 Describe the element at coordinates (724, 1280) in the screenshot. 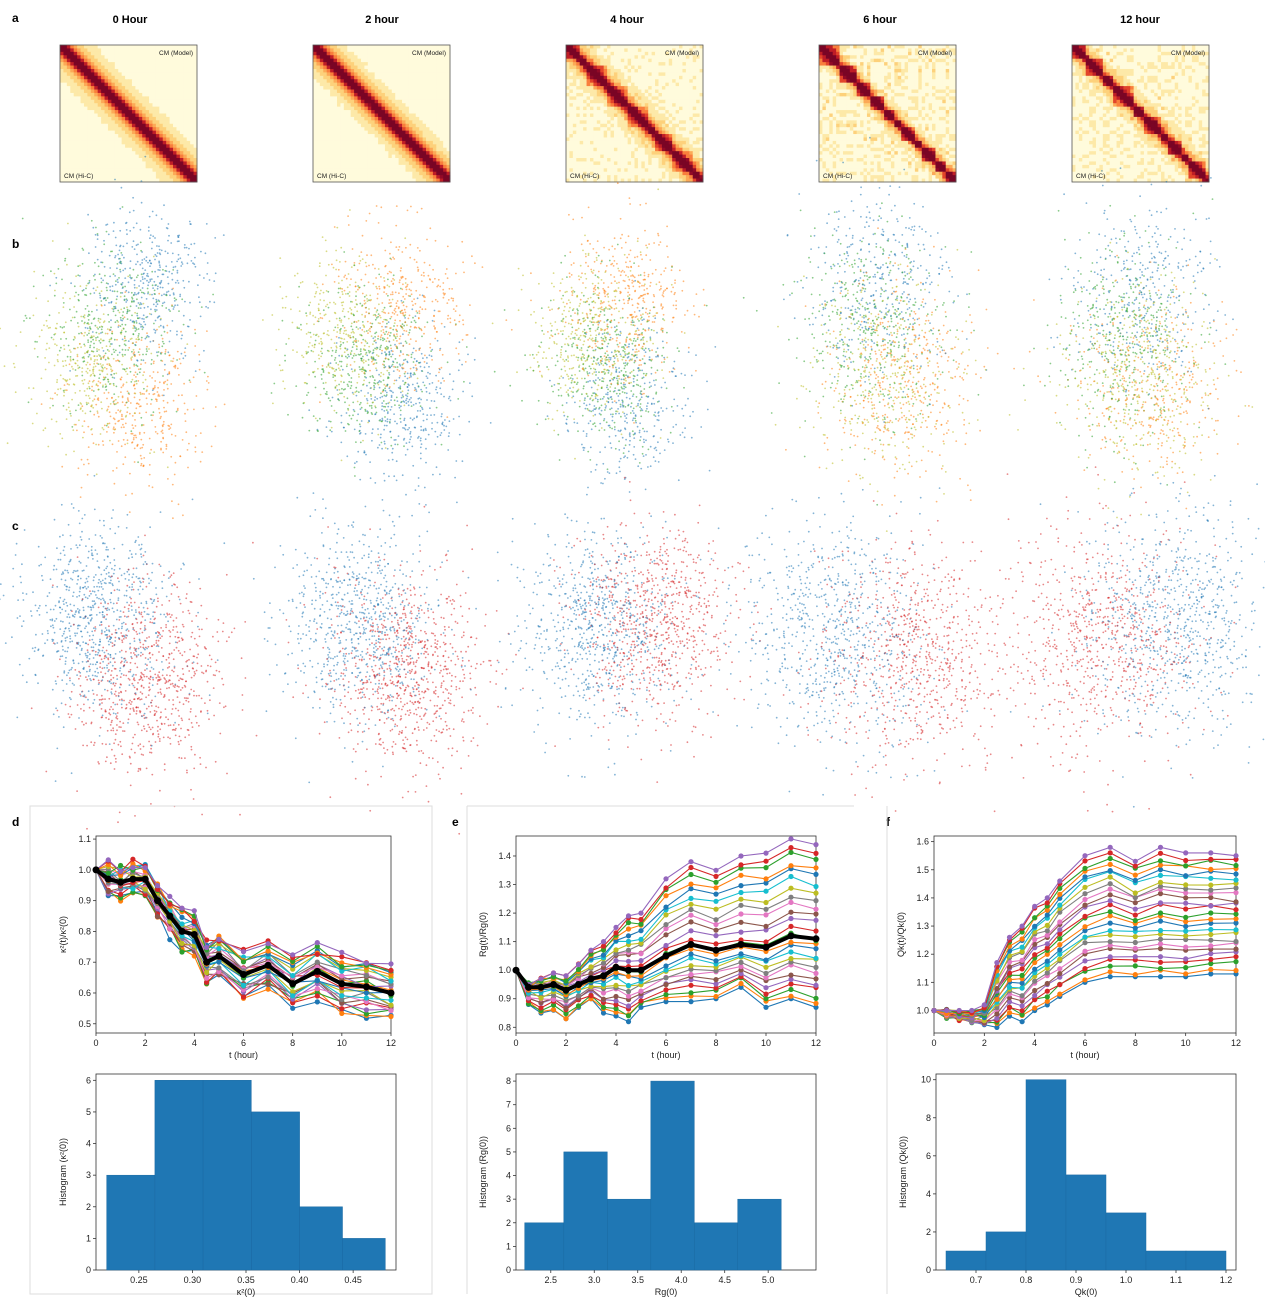

I see `histE-xtick-label: 4.5` at that location.